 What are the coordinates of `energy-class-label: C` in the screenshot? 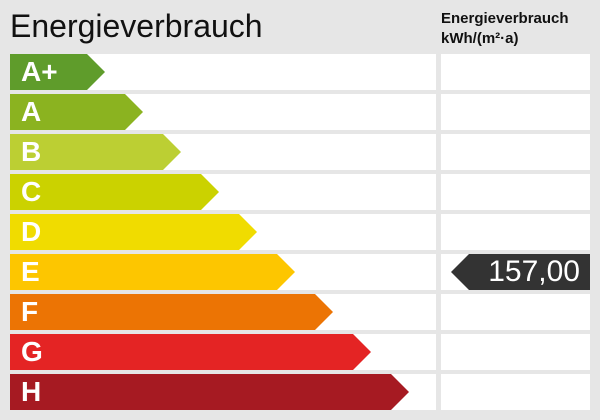 It's located at (31, 191).